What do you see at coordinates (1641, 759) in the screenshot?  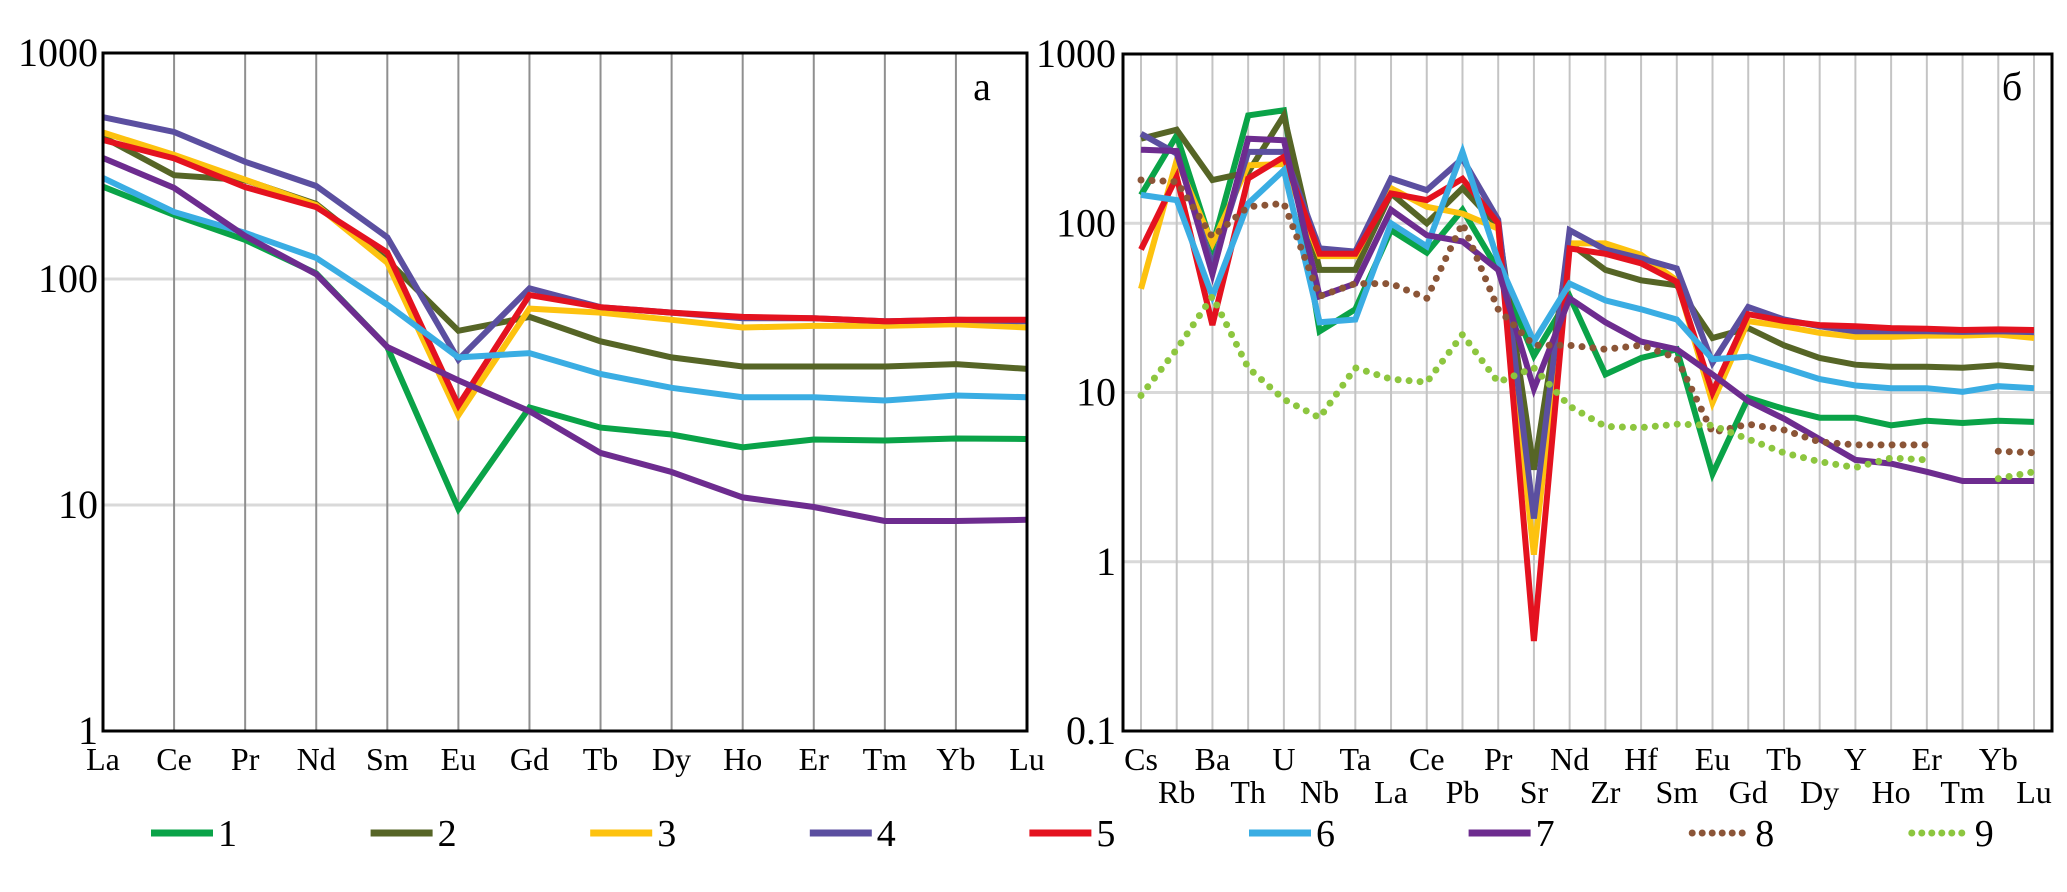 I see `x-tick-label: Hf` at bounding box center [1641, 759].